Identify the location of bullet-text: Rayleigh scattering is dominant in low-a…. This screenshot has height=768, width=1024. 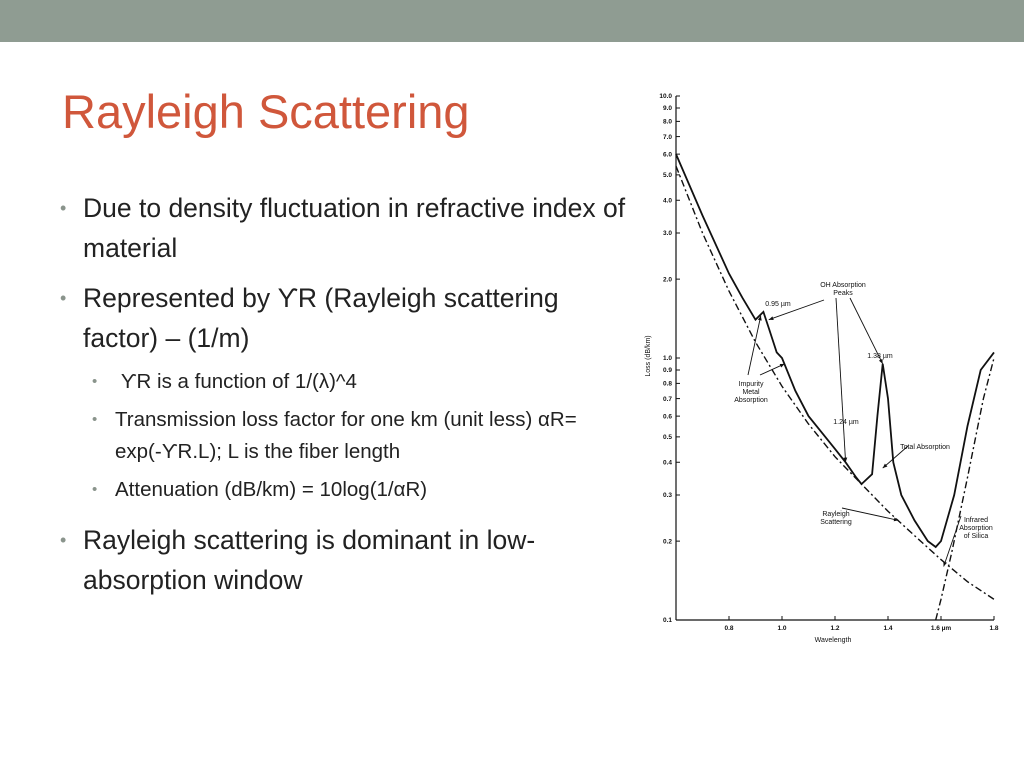
(309, 560).